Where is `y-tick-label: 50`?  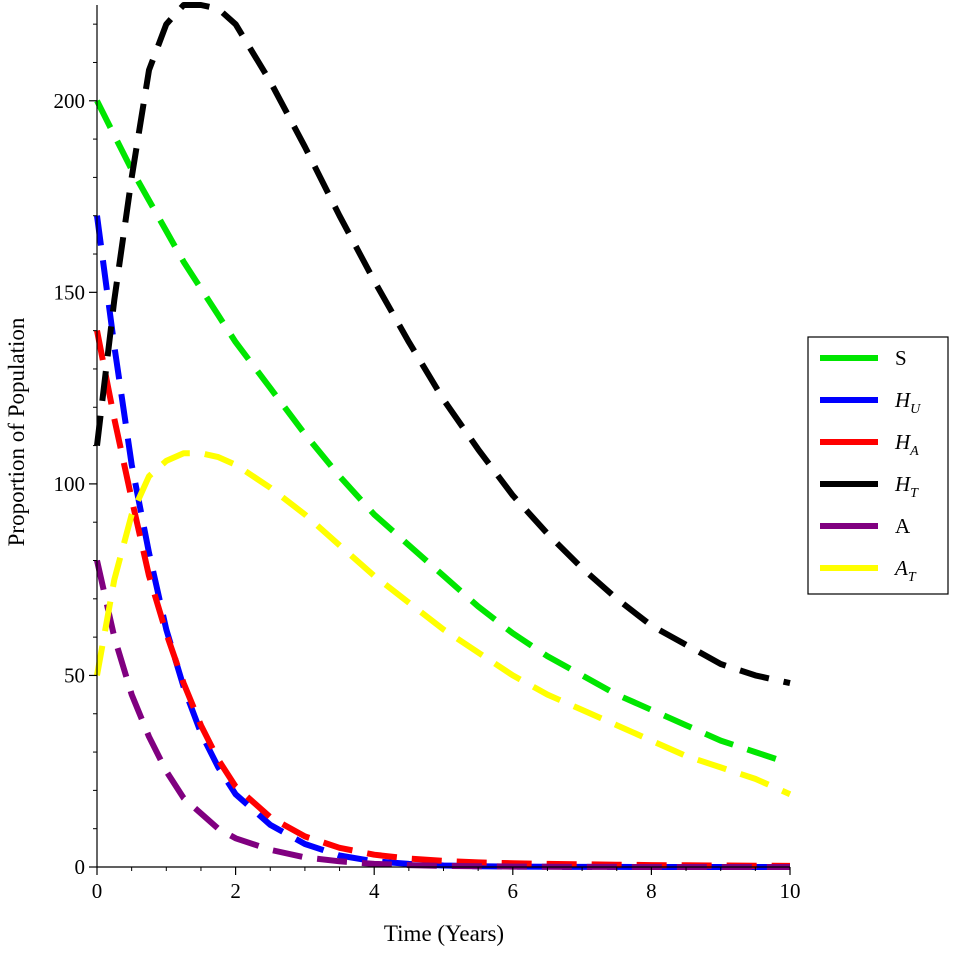
y-tick-label: 50 is located at coordinates (74, 675).